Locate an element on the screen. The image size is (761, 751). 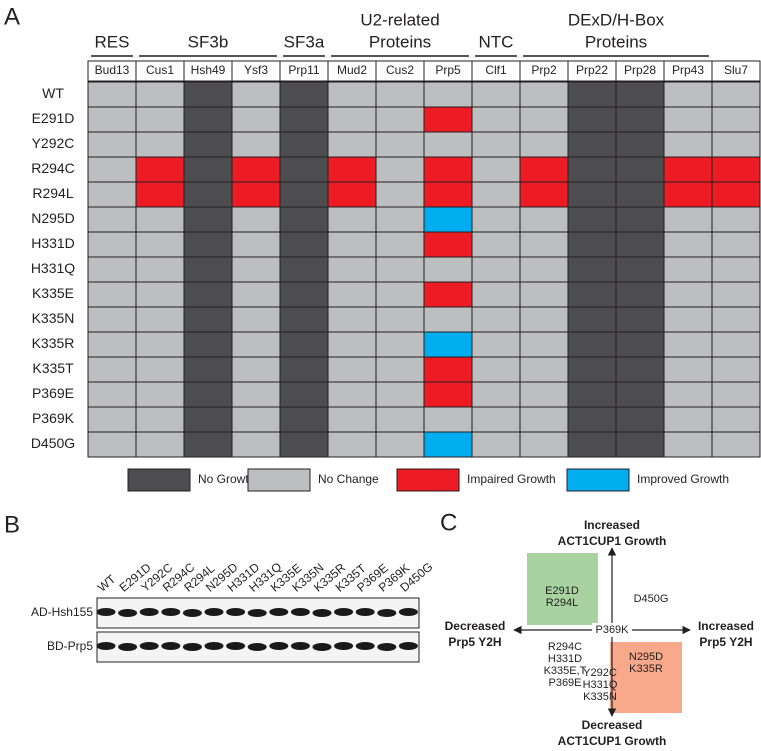
row-label: D450G is located at coordinates (53, 443).